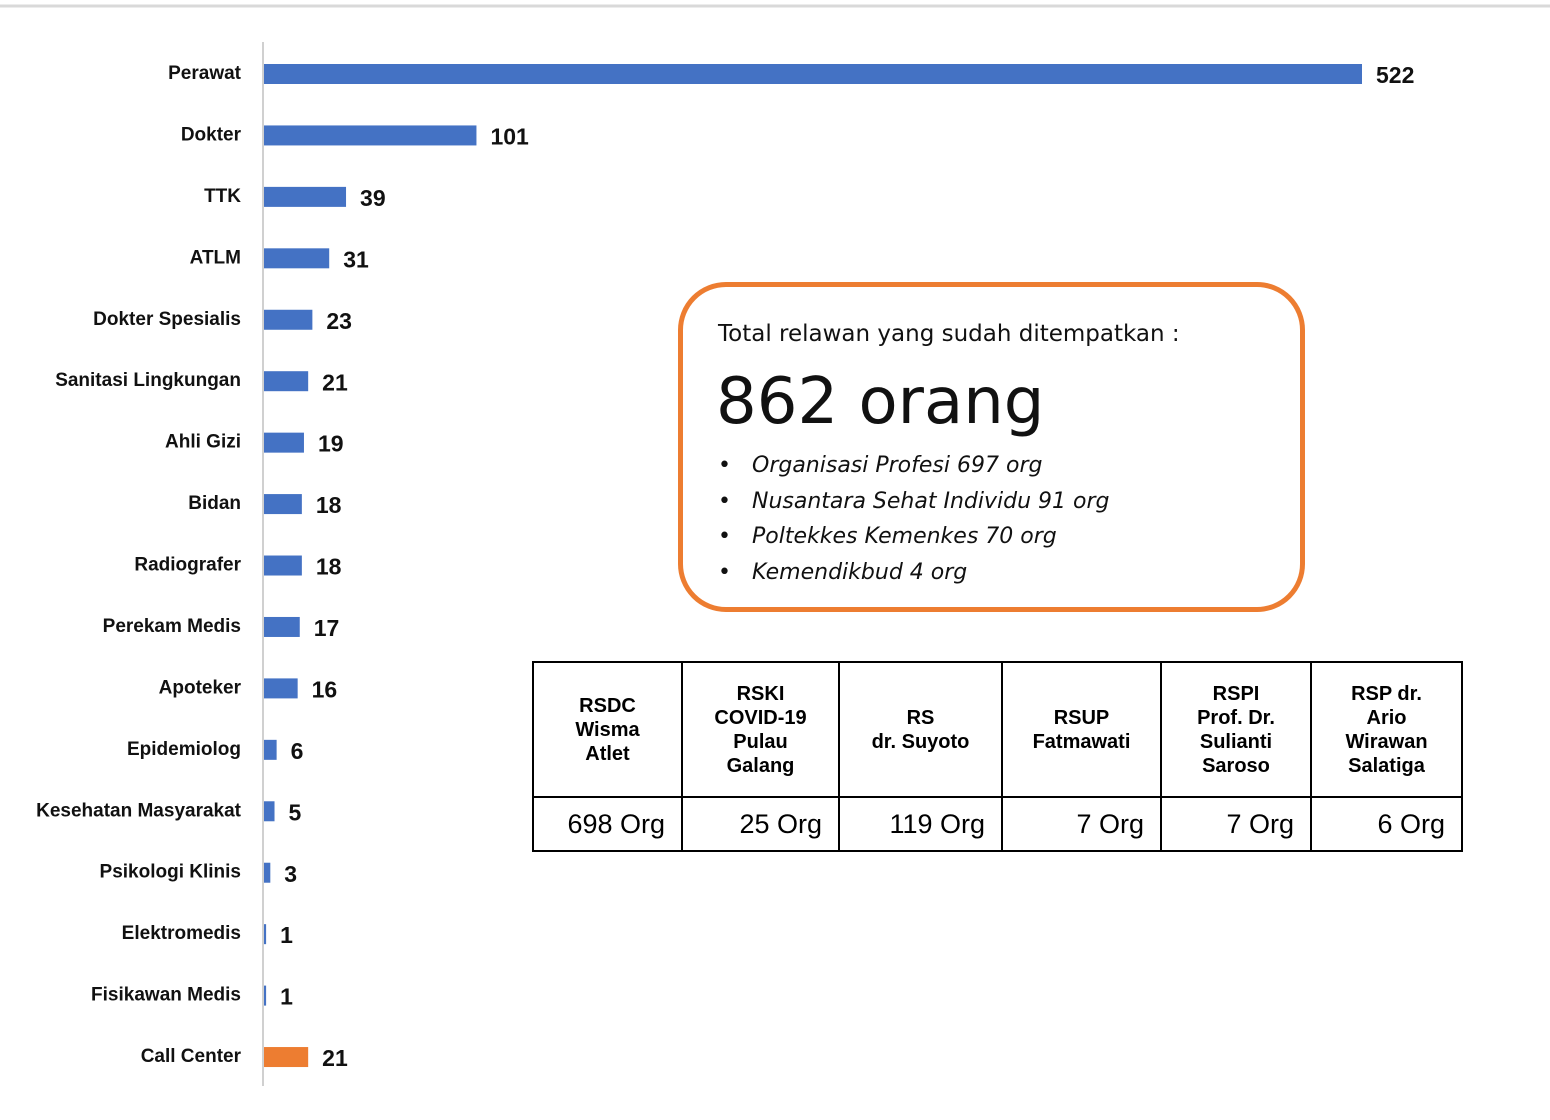  I want to click on y-tick-label: Perawat, so click(205, 73).